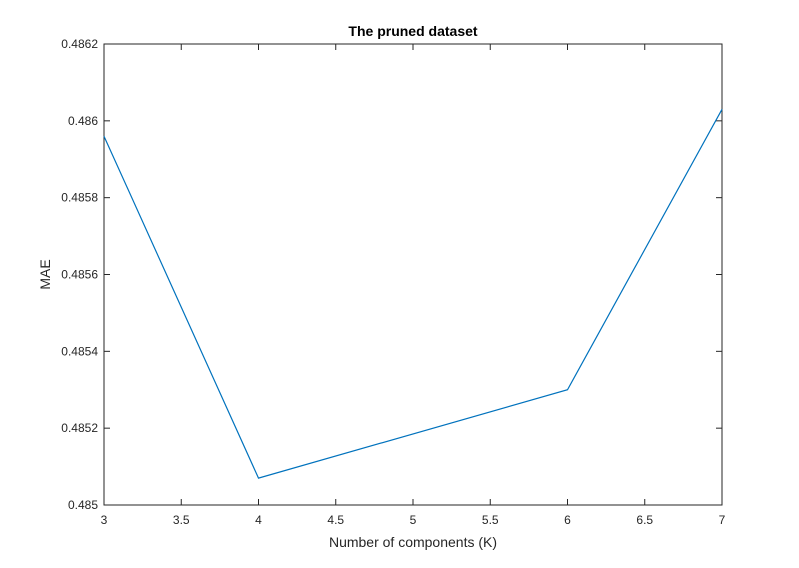 This screenshot has width=799, height=568. What do you see at coordinates (79, 198) in the screenshot?
I see `y-tick-label: 0.4858` at bounding box center [79, 198].